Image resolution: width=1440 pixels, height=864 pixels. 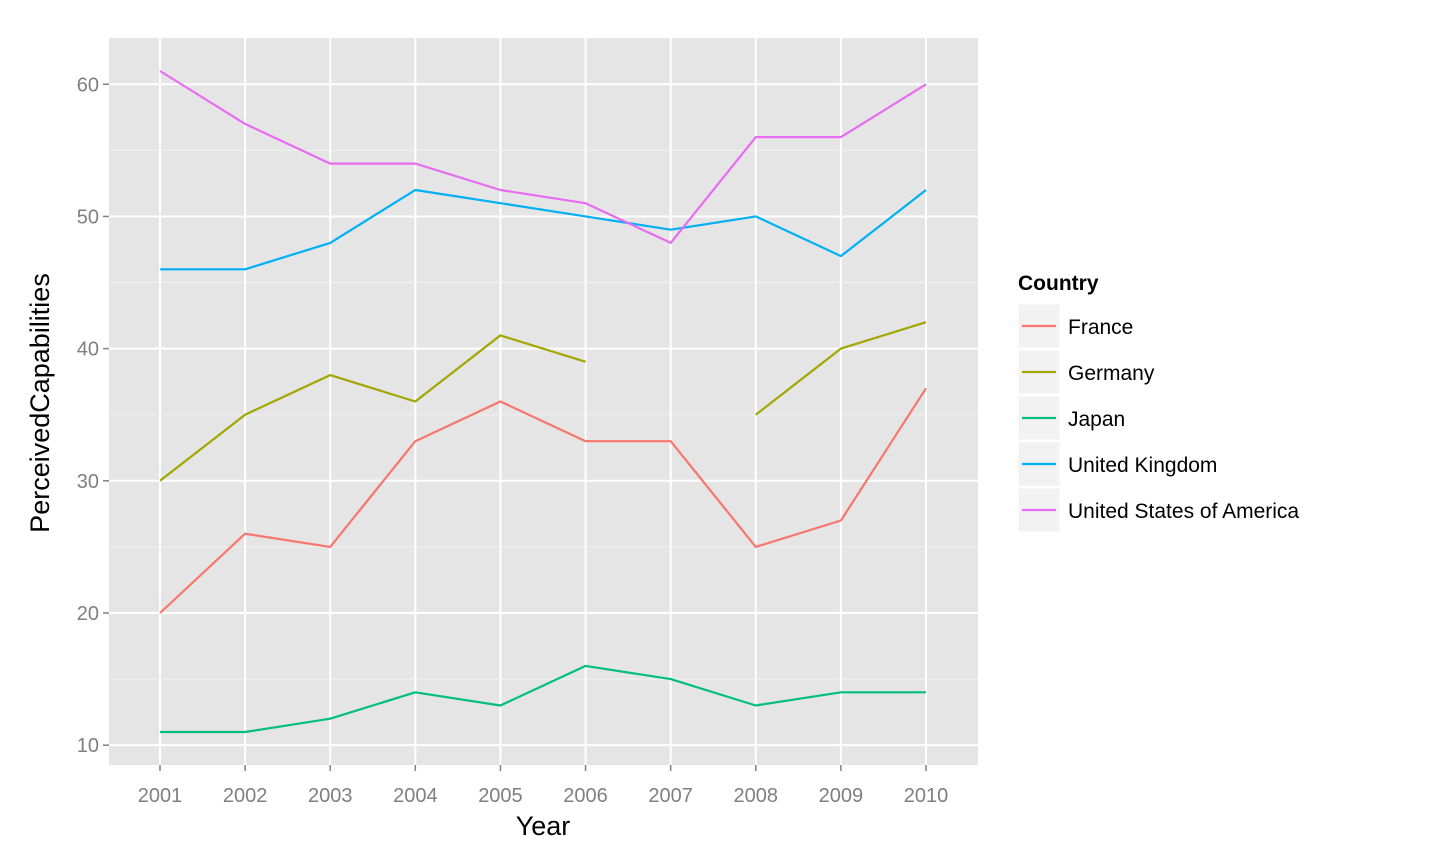 I want to click on legend-label-japan: Japan, so click(x=1096, y=419).